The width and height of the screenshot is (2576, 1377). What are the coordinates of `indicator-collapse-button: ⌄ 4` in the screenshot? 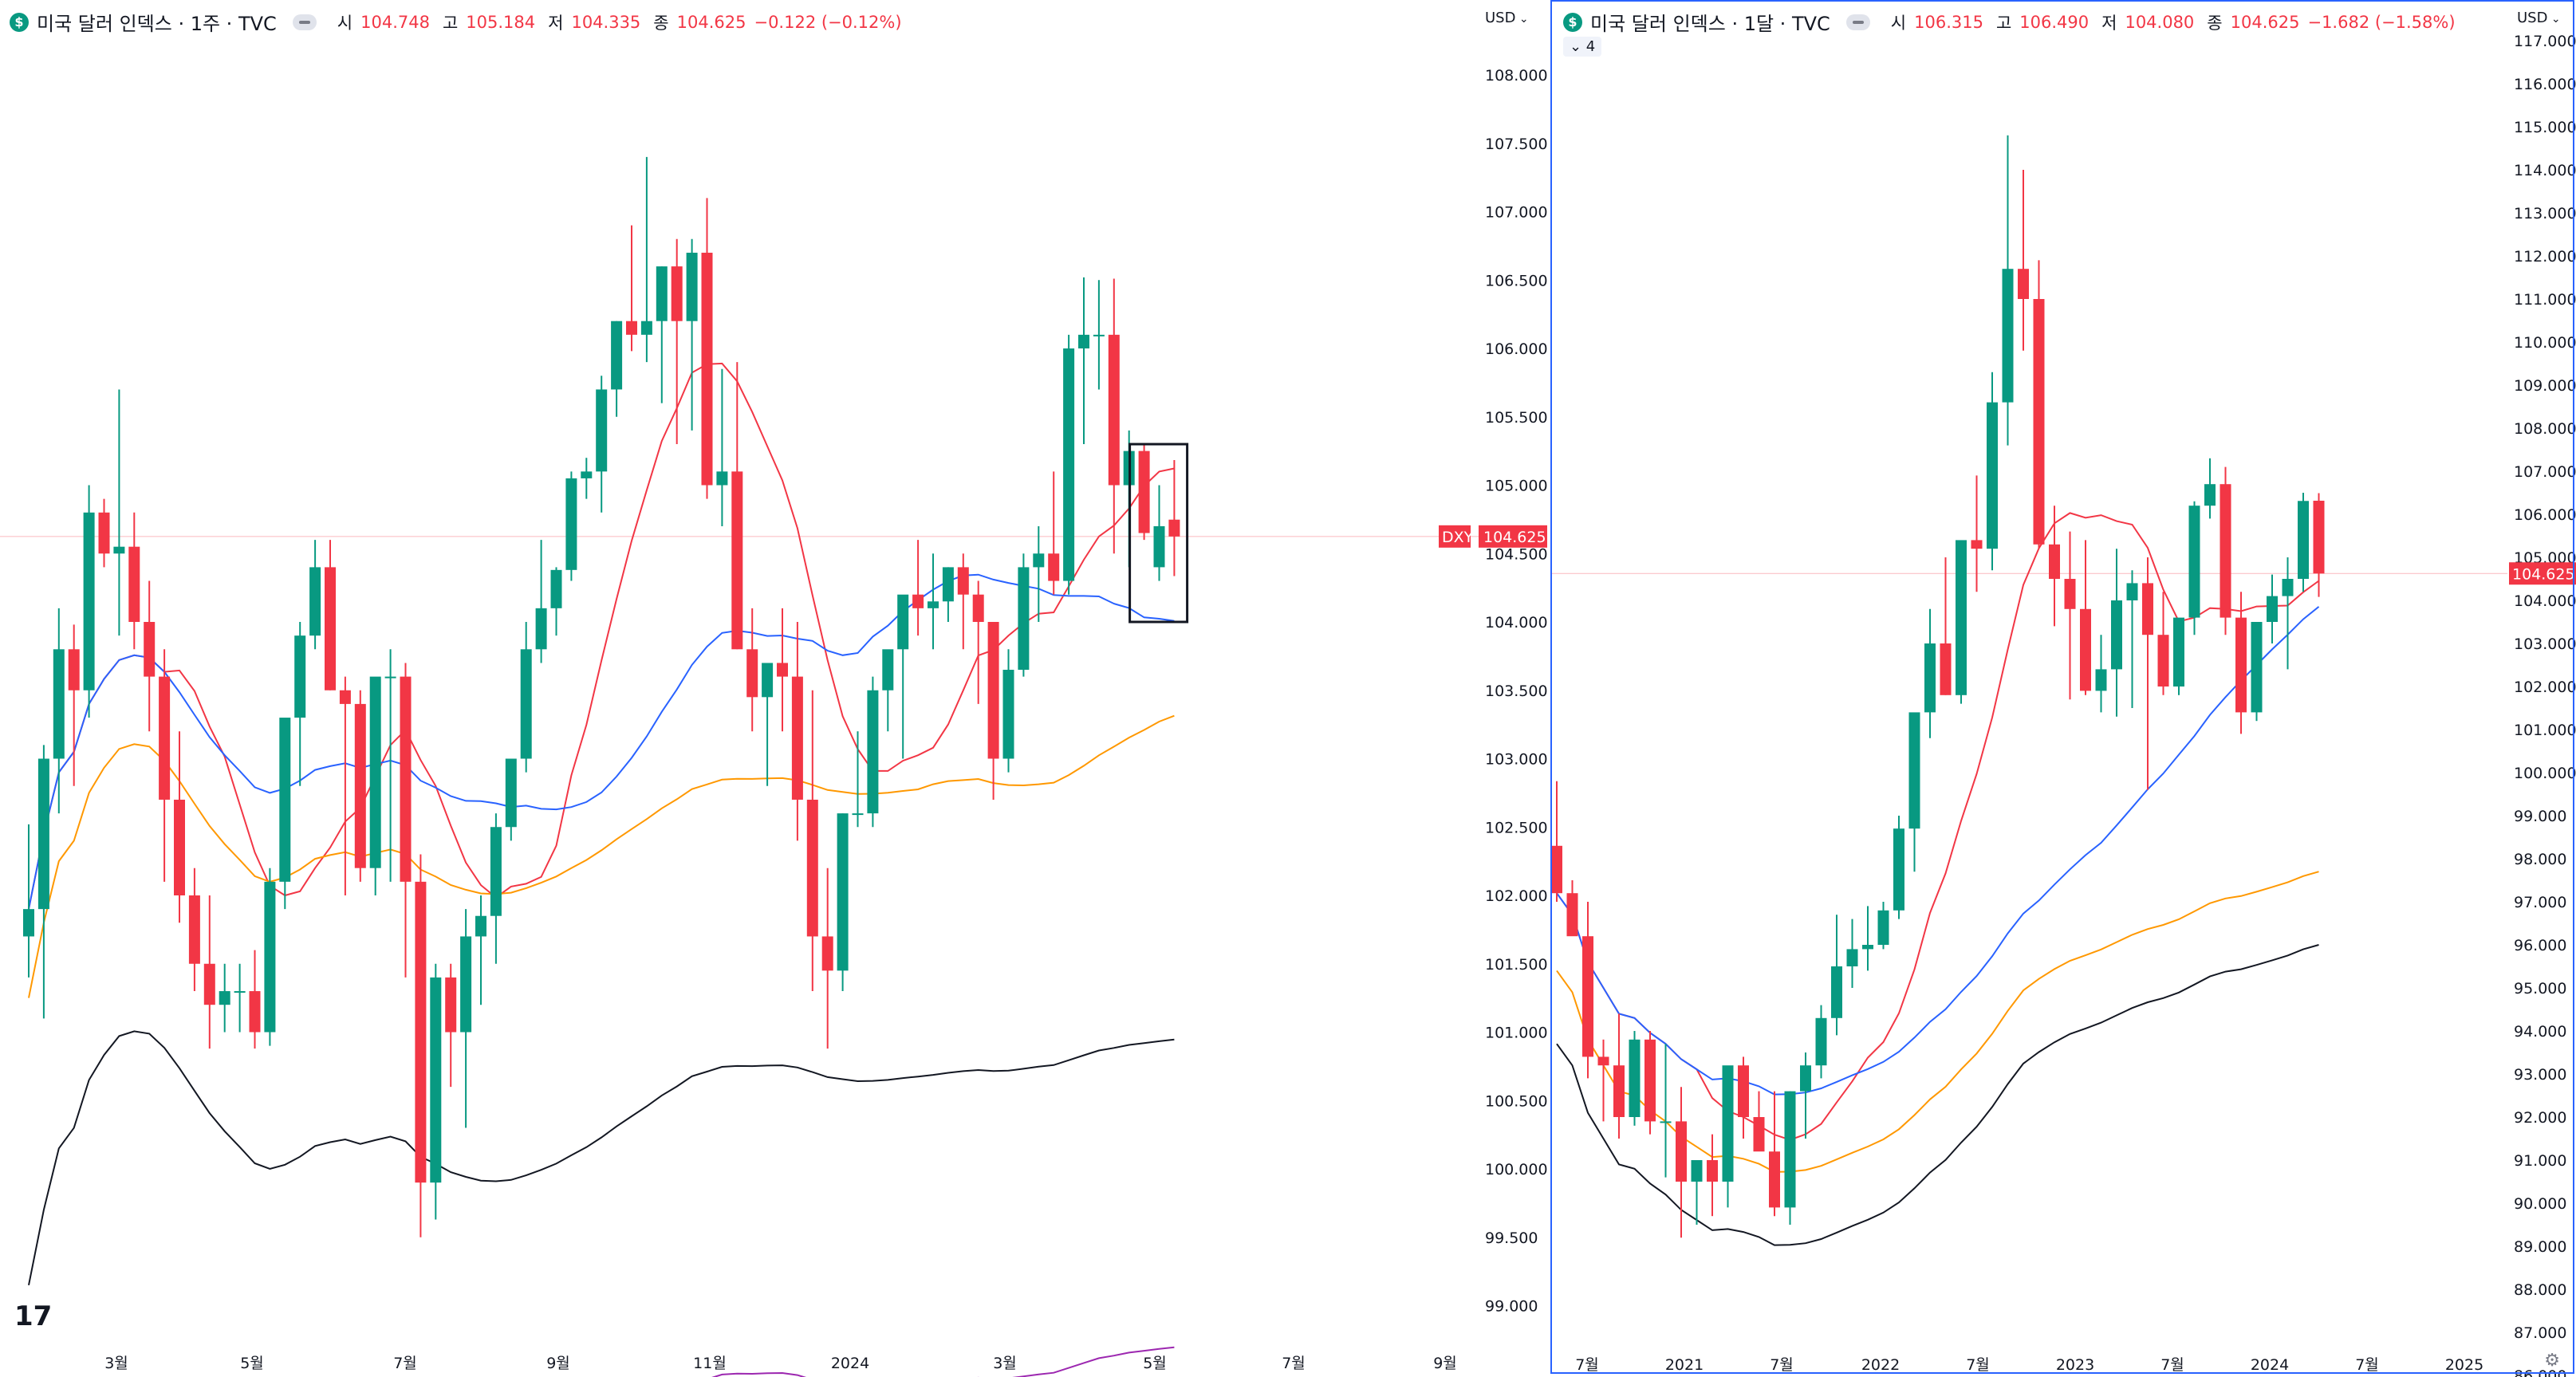 It's located at (1582, 47).